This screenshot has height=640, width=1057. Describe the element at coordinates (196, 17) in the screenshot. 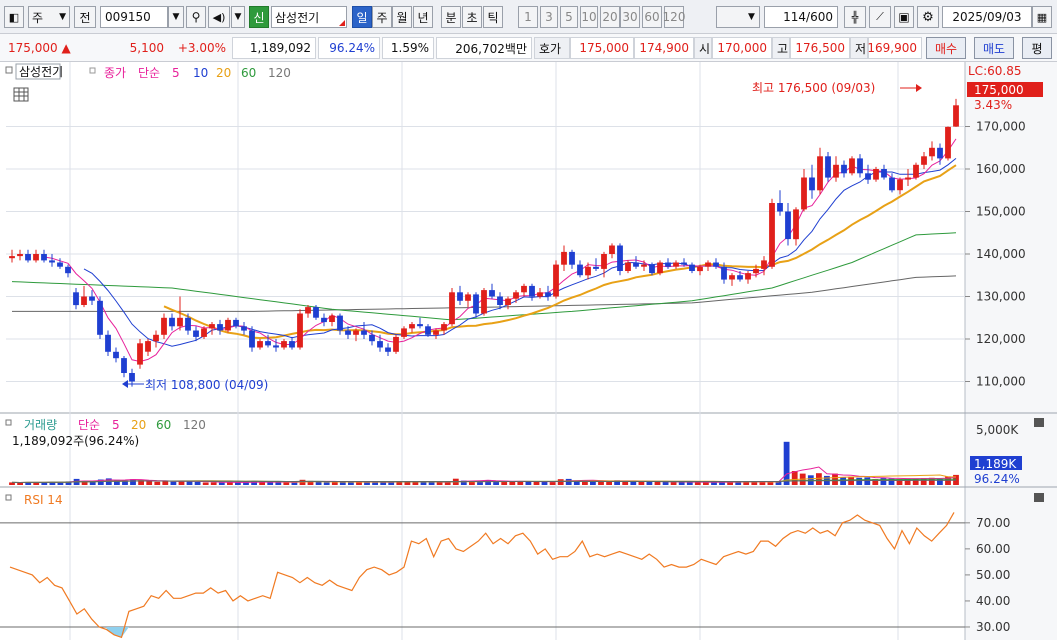

I see `search-icon: ⚲` at that location.